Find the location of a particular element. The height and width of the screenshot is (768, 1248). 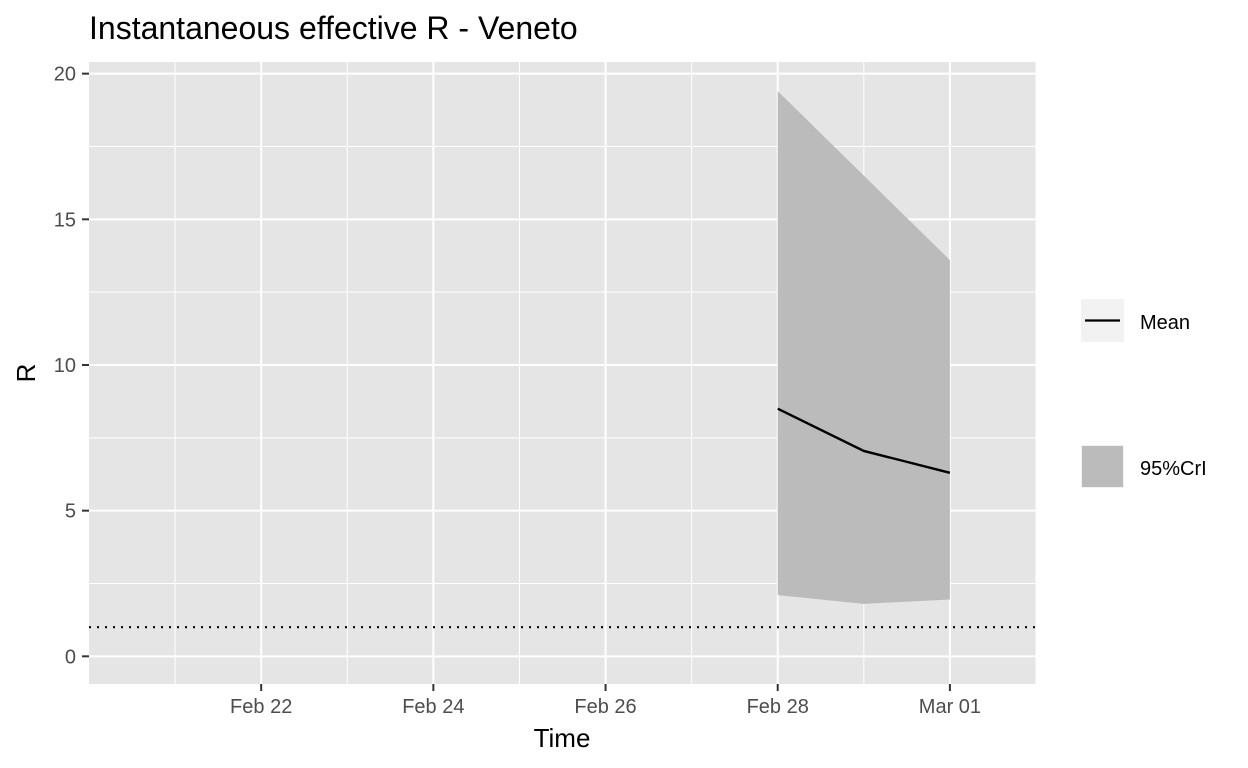

legend-label-mean: Mean is located at coordinates (1165, 323).